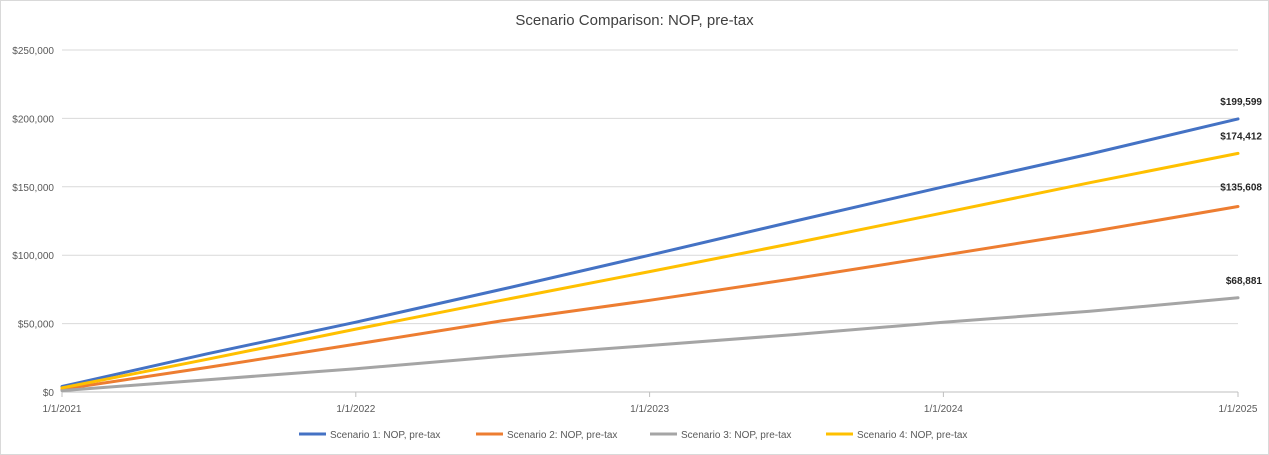 This screenshot has height=455, width=1269. What do you see at coordinates (634, 20) in the screenshot?
I see `chart-title: Scenario Comparison: NOP, pre-tax` at bounding box center [634, 20].